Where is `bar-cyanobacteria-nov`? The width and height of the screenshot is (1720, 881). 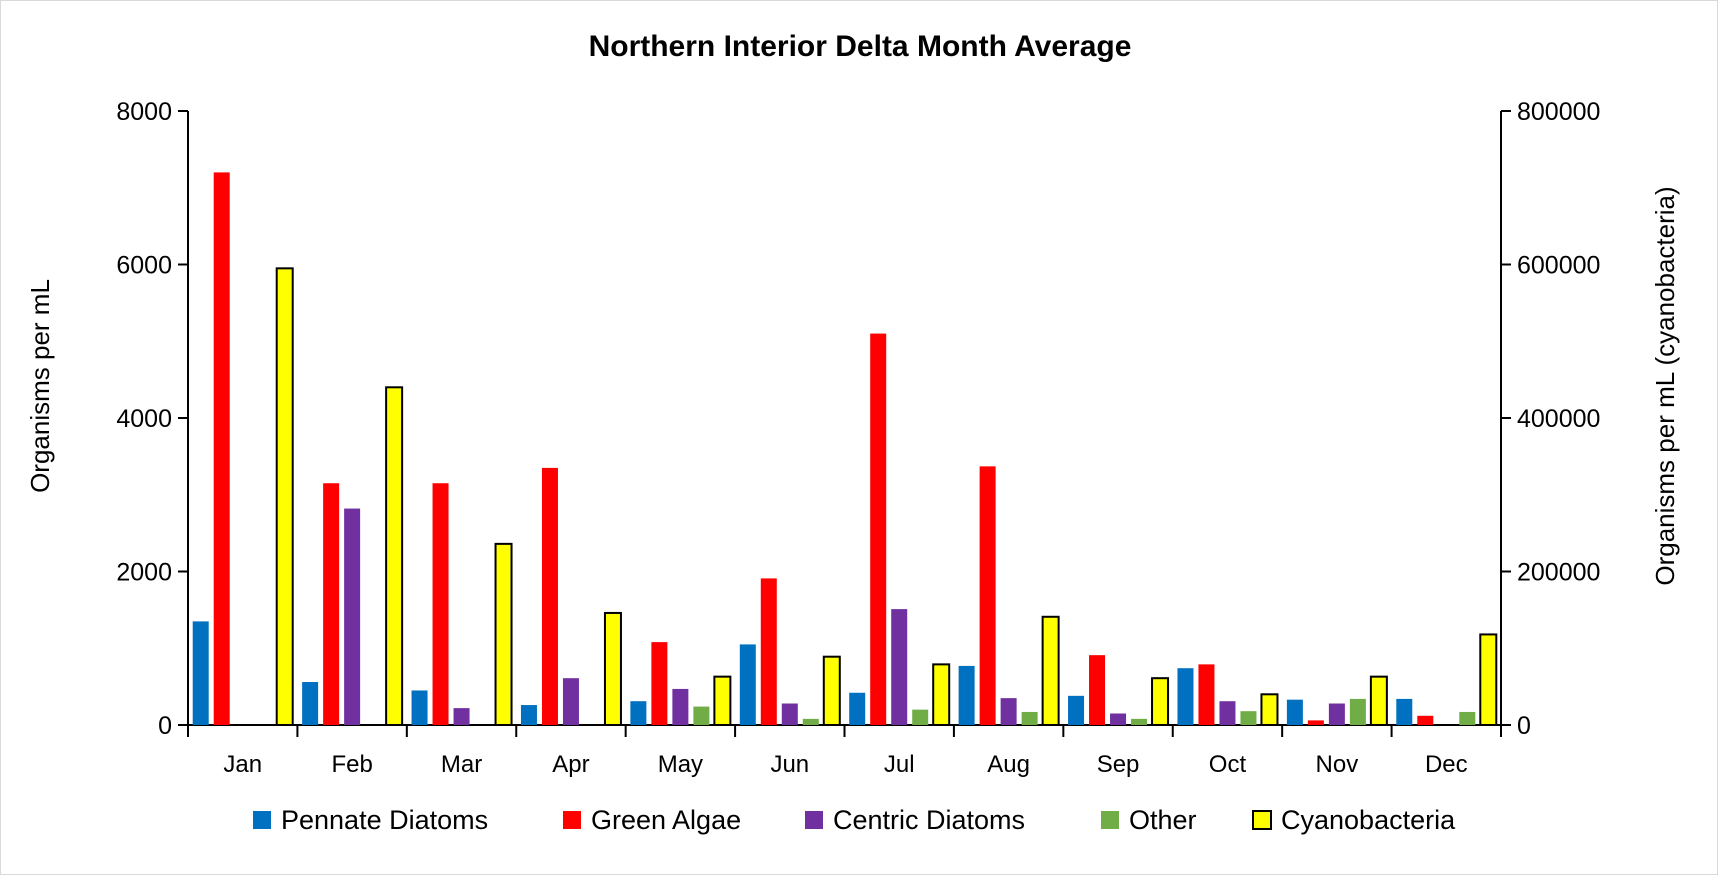
bar-cyanobacteria-nov is located at coordinates (1378, 701).